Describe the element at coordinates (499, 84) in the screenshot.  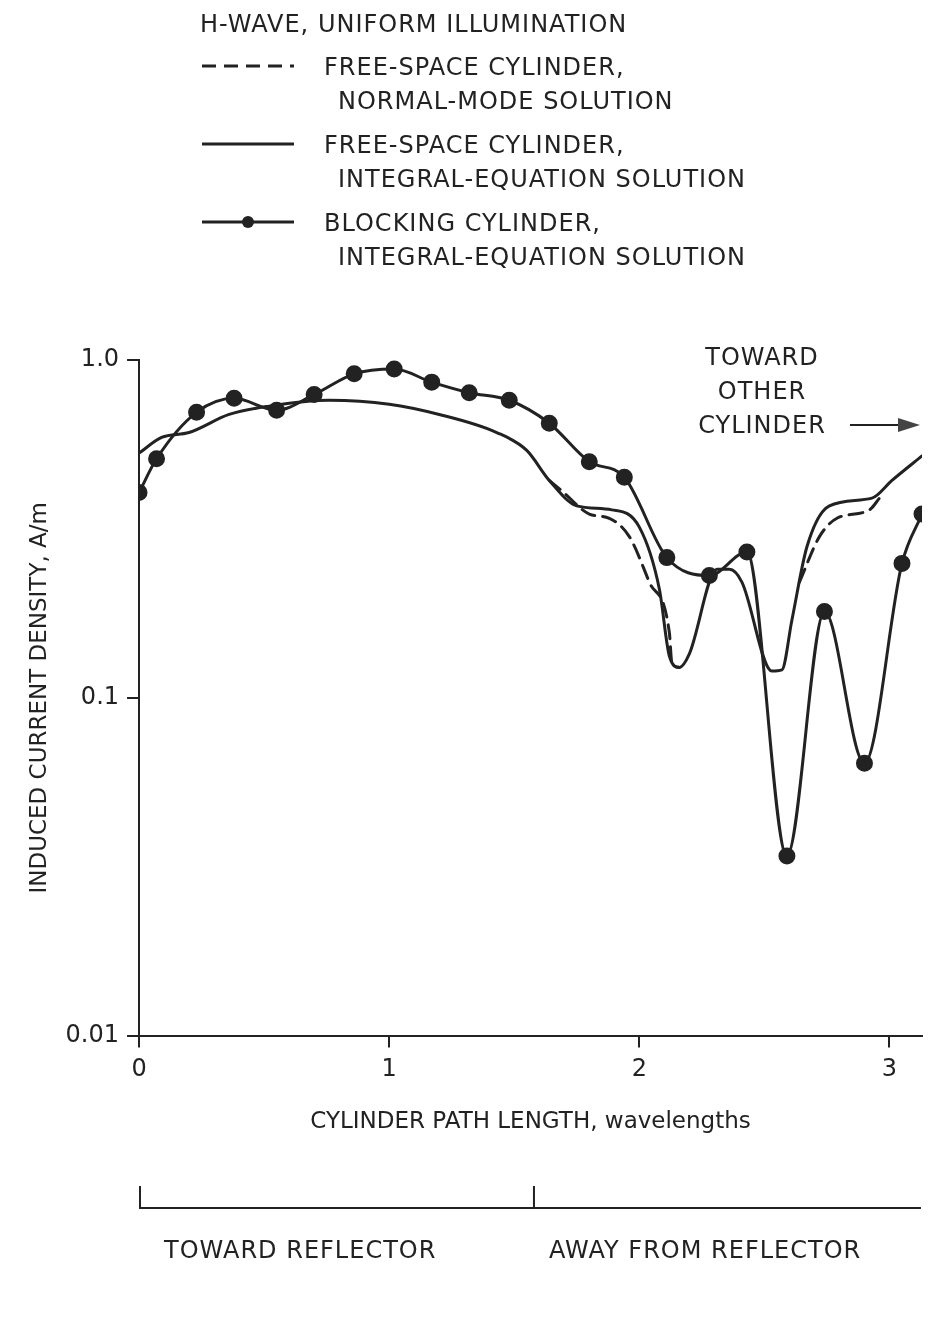
I see `legend-label: FREE-SPACE CYLINDER, NORMAL-MODE SOLUTION` at that location.